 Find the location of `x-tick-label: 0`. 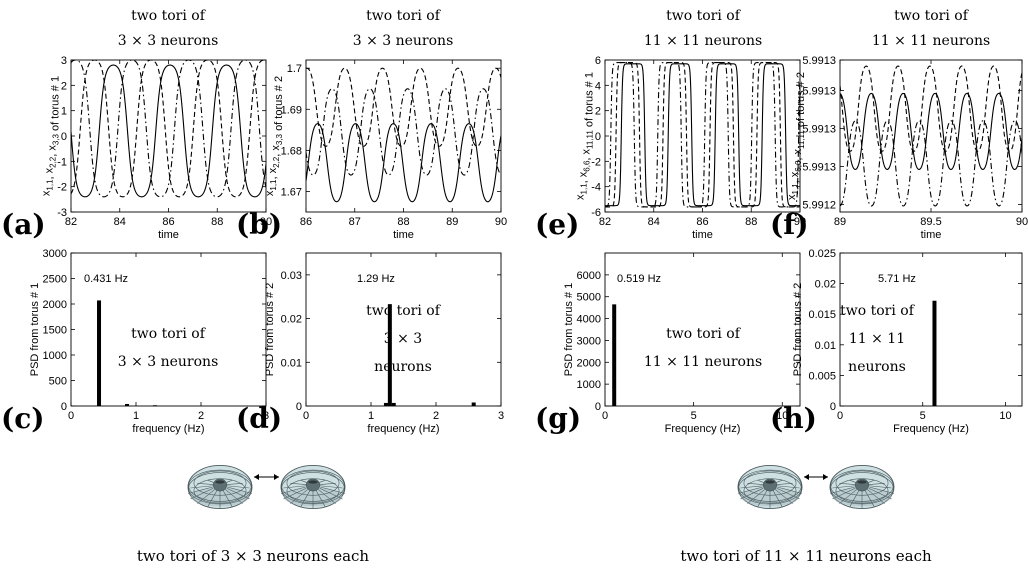

x-tick-label: 0 is located at coordinates (840, 416).